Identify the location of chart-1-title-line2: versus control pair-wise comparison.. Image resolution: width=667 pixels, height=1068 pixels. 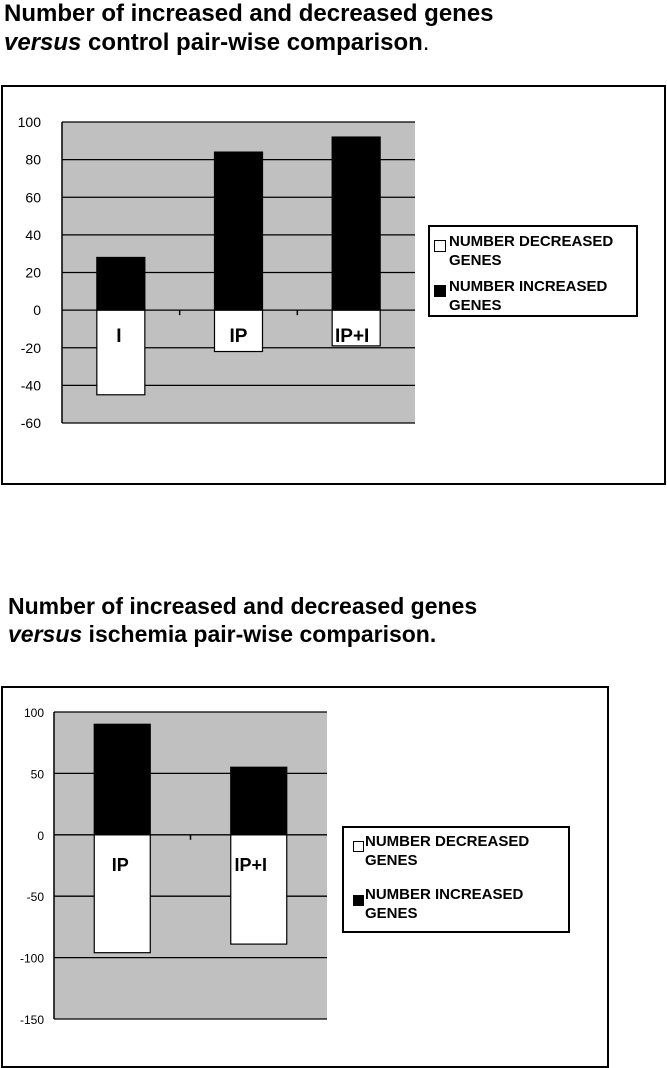
(249, 43).